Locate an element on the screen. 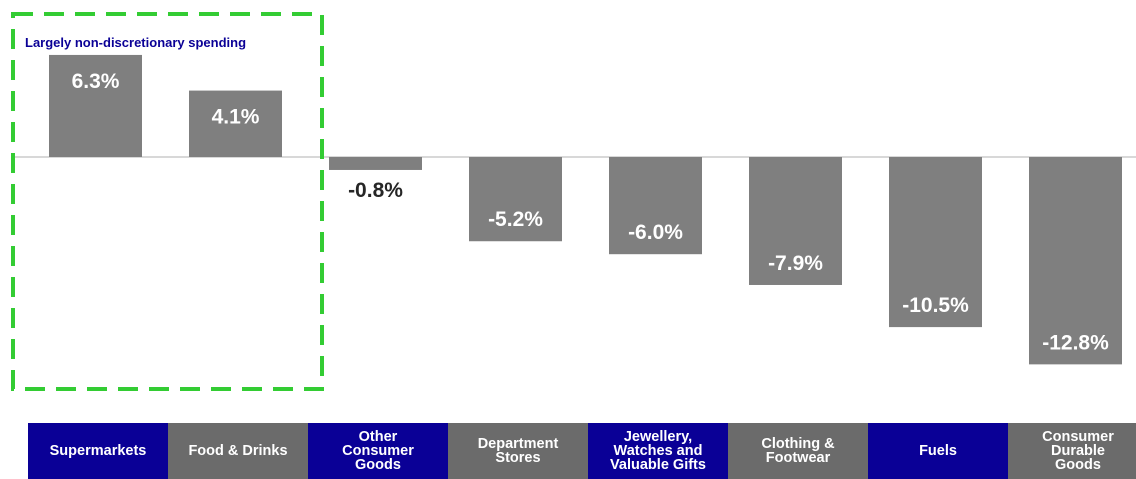 The image size is (1136, 479). non-discretionary-annotation: Largely non-discretionary spending is located at coordinates (135, 42).